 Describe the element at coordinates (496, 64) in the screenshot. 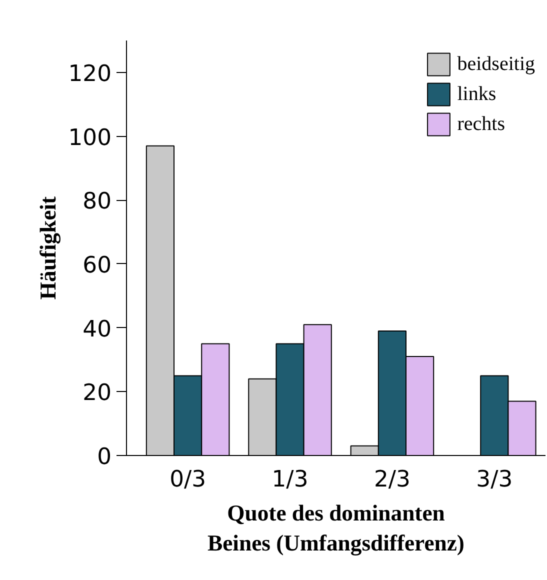

I see `legend-label: beidseitig` at that location.